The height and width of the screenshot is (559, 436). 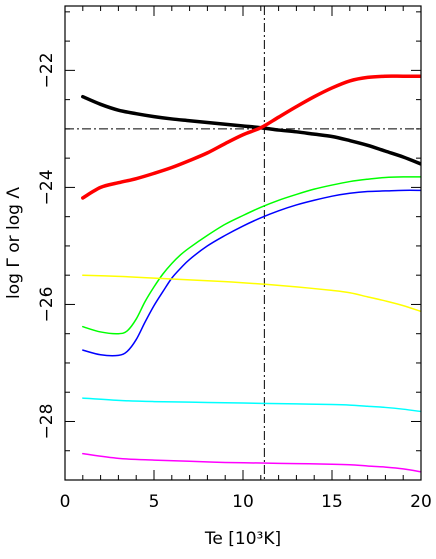 I want to click on y-tick-label: −26, so click(x=47, y=304).